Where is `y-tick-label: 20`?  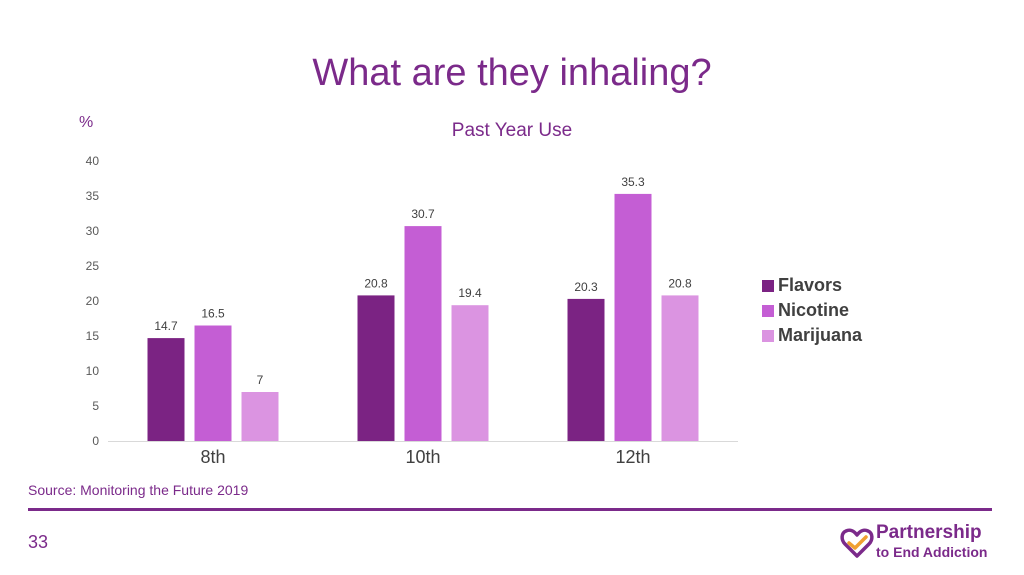 y-tick-label: 20 is located at coordinates (93, 301).